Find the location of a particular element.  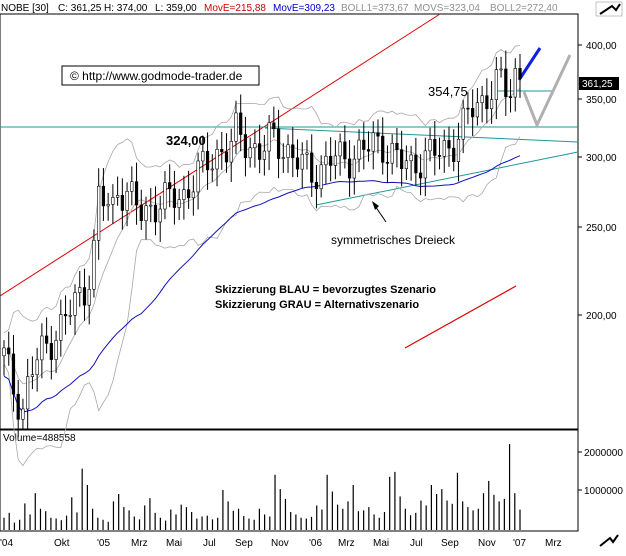

header-symbol: NOBE [30] is located at coordinates (25, 8).